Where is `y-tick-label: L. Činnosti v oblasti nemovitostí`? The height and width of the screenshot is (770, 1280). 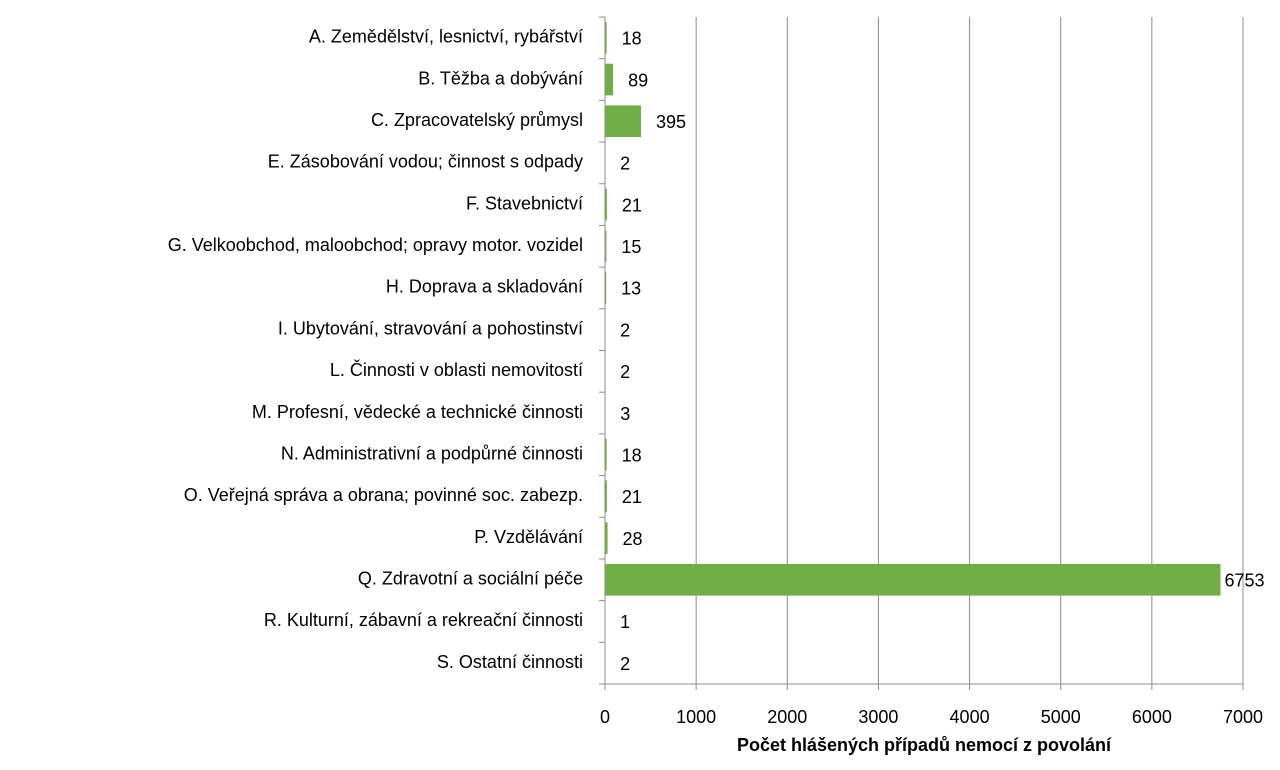 y-tick-label: L. Činnosti v oblasti nemovitostí is located at coordinates (456, 369).